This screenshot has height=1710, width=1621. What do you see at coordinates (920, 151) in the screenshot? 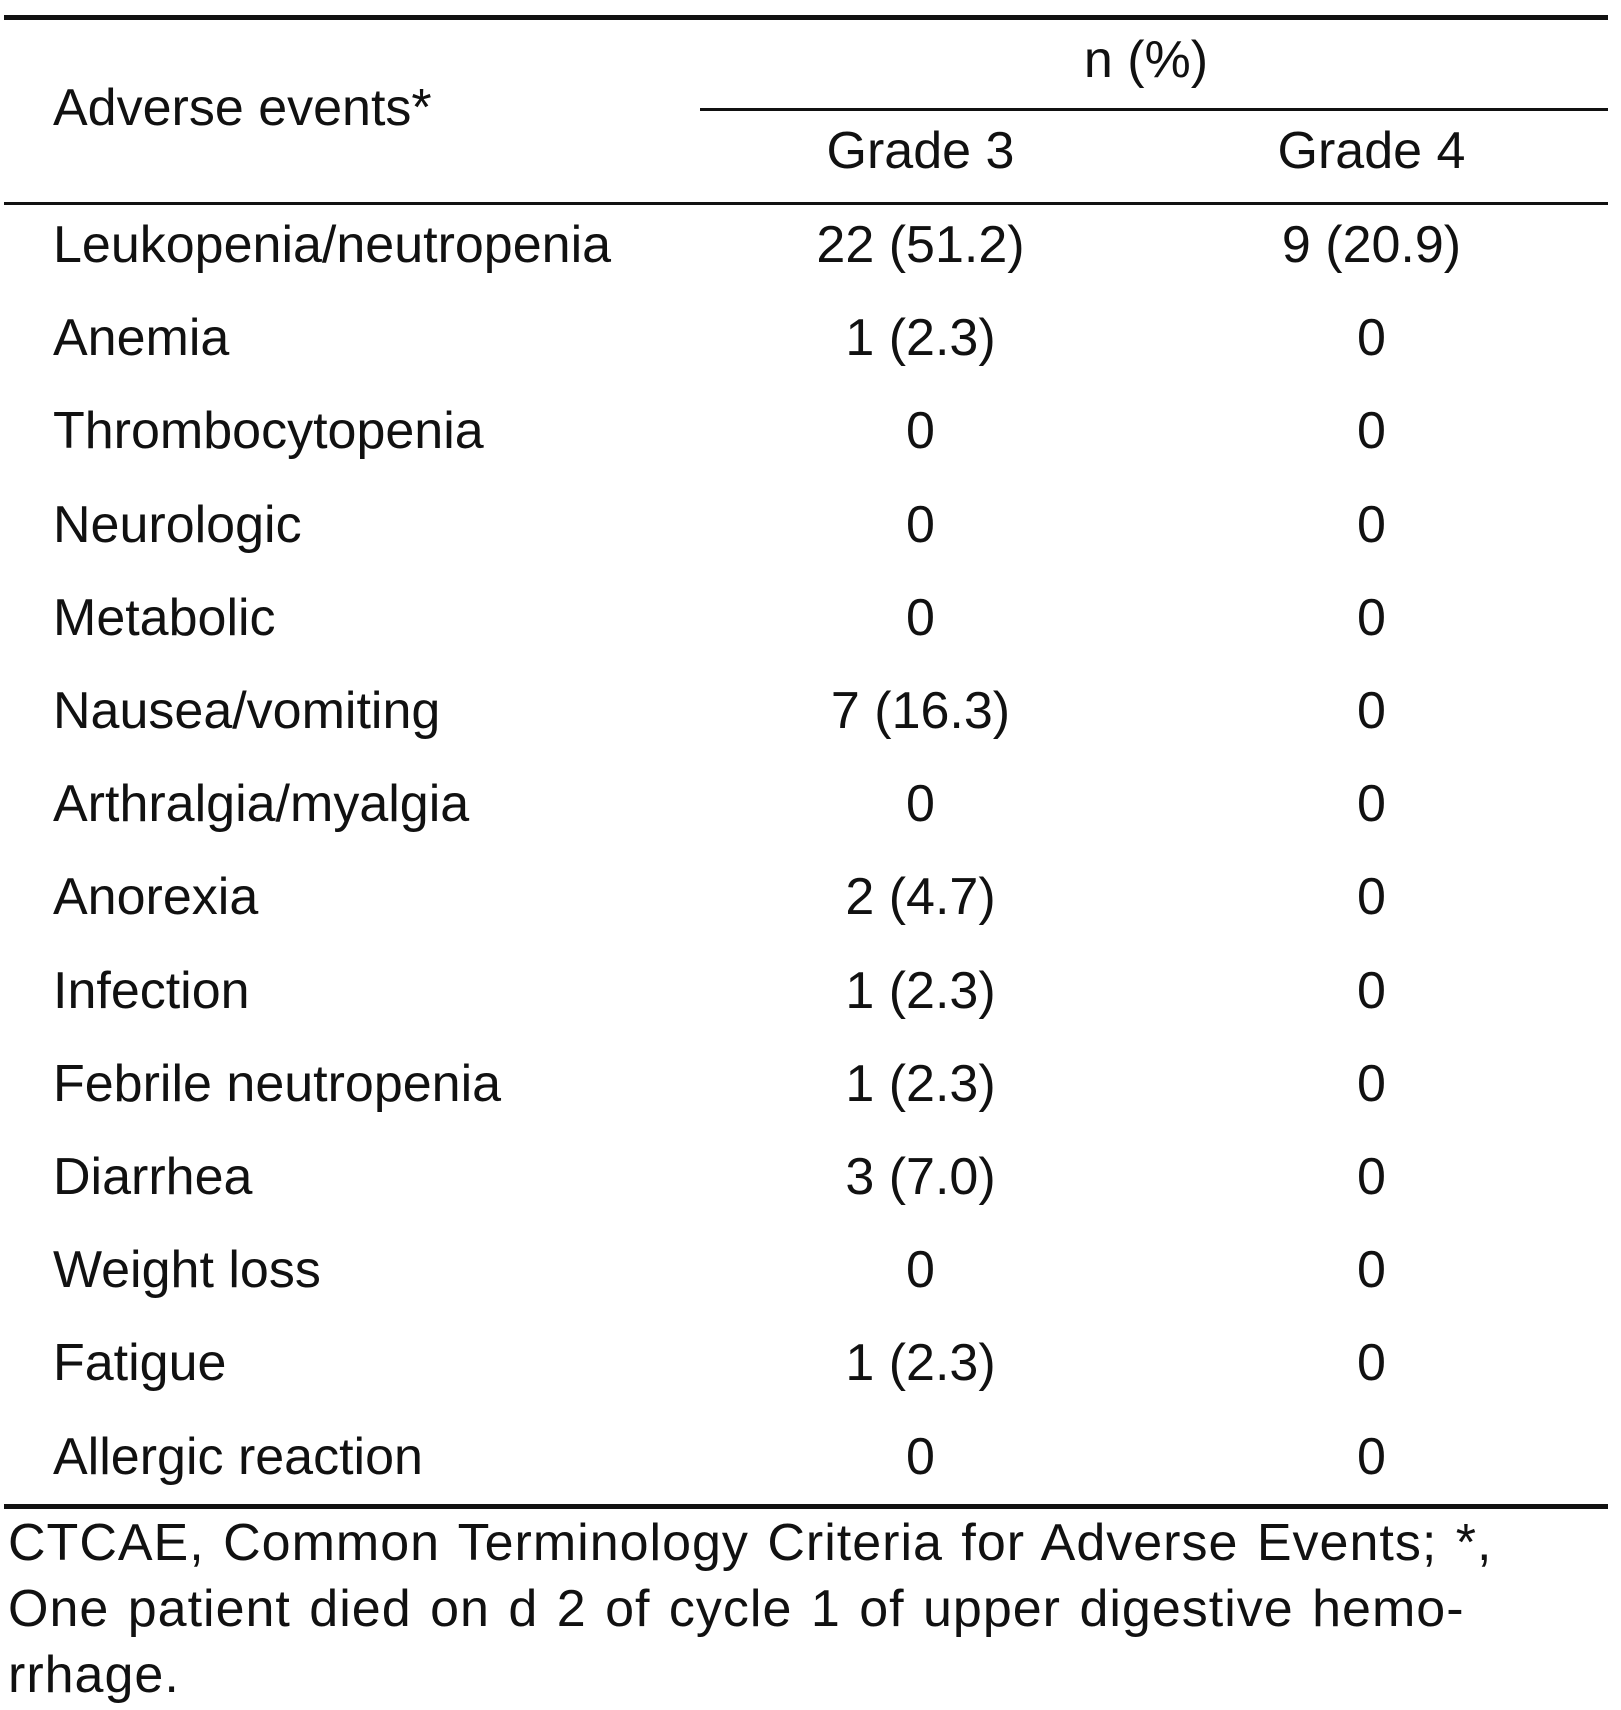
I see `header-grade-3: Grade 3` at bounding box center [920, 151].